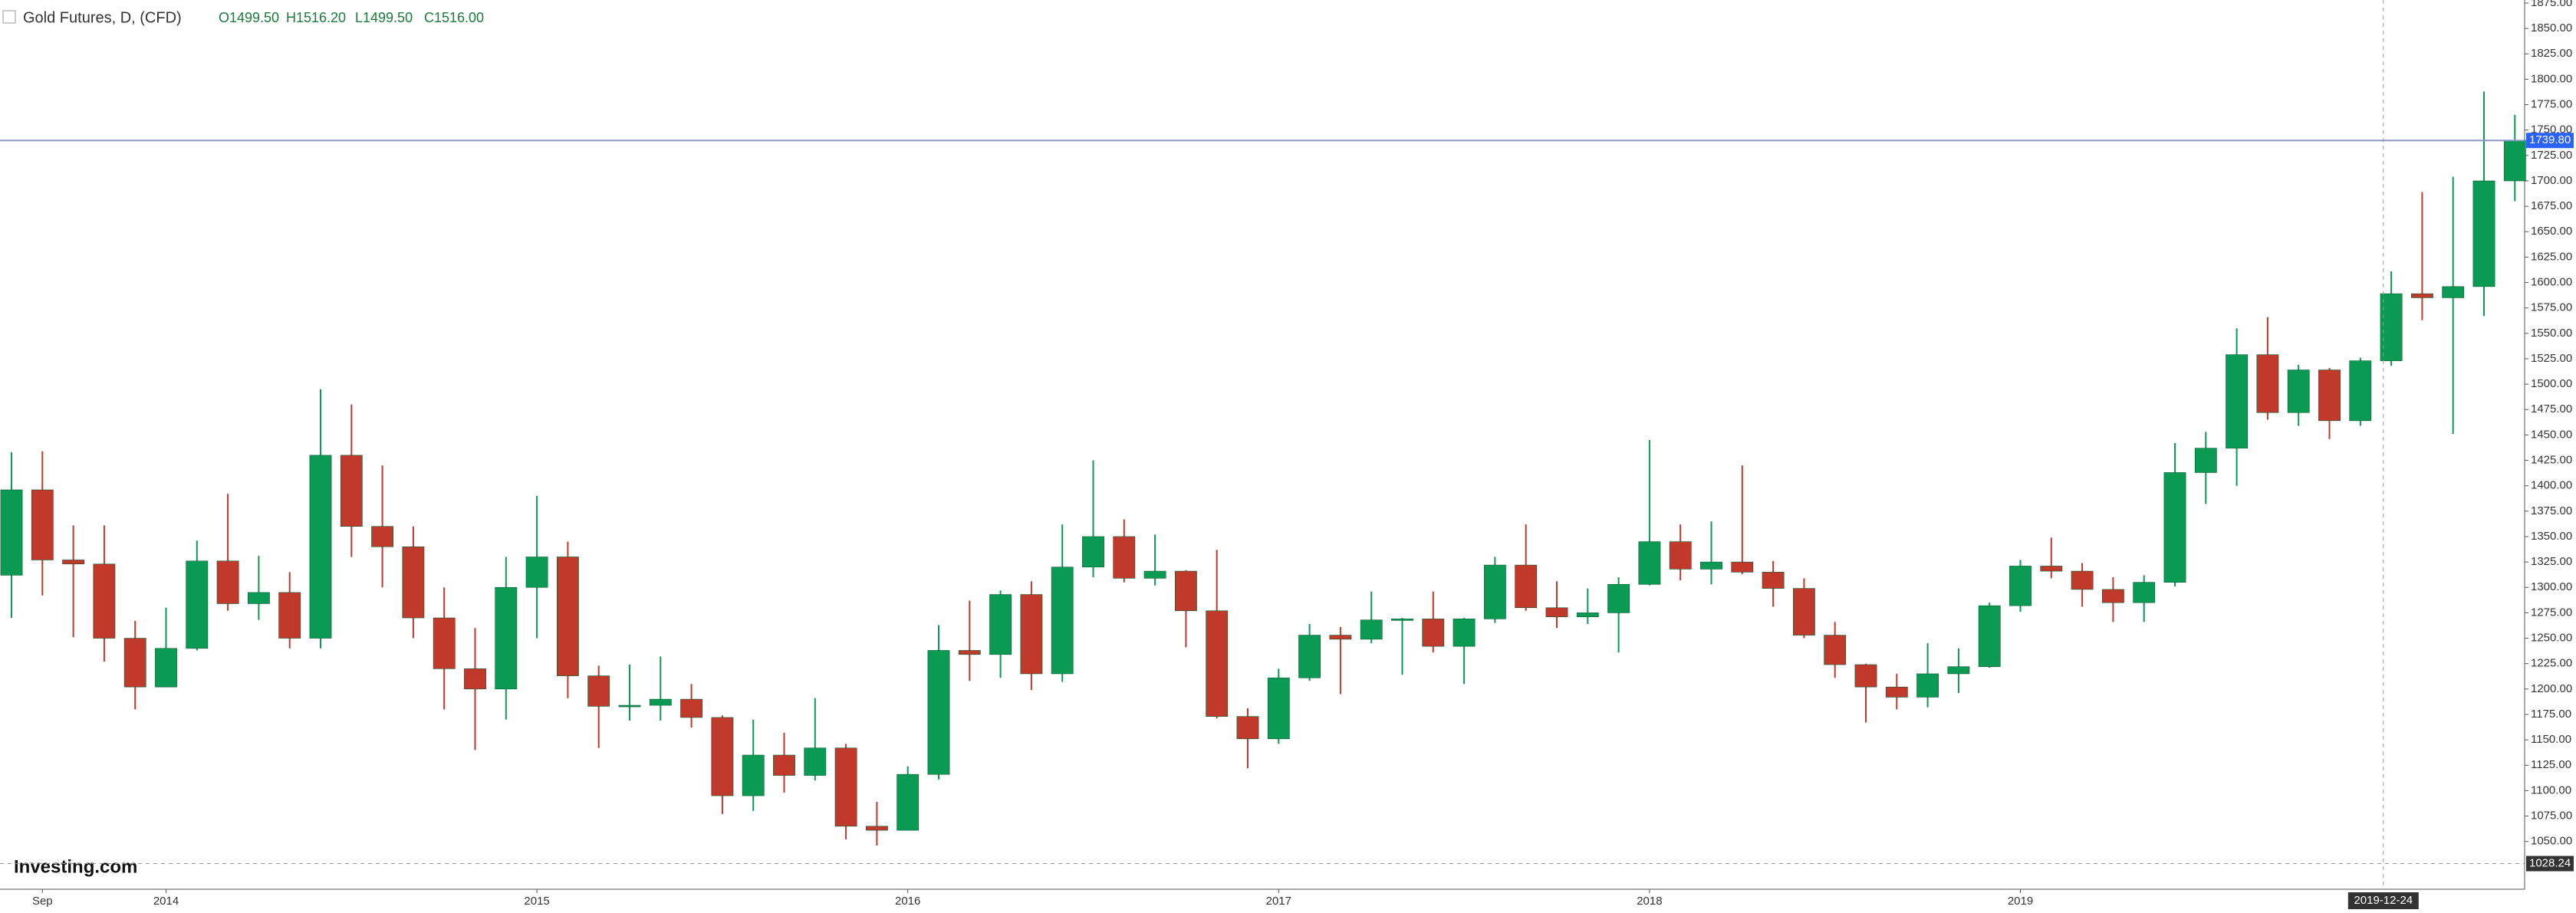 The height and width of the screenshot is (913, 2576). Describe the element at coordinates (2551, 841) in the screenshot. I see `y-tick-label: 1050.00` at that location.